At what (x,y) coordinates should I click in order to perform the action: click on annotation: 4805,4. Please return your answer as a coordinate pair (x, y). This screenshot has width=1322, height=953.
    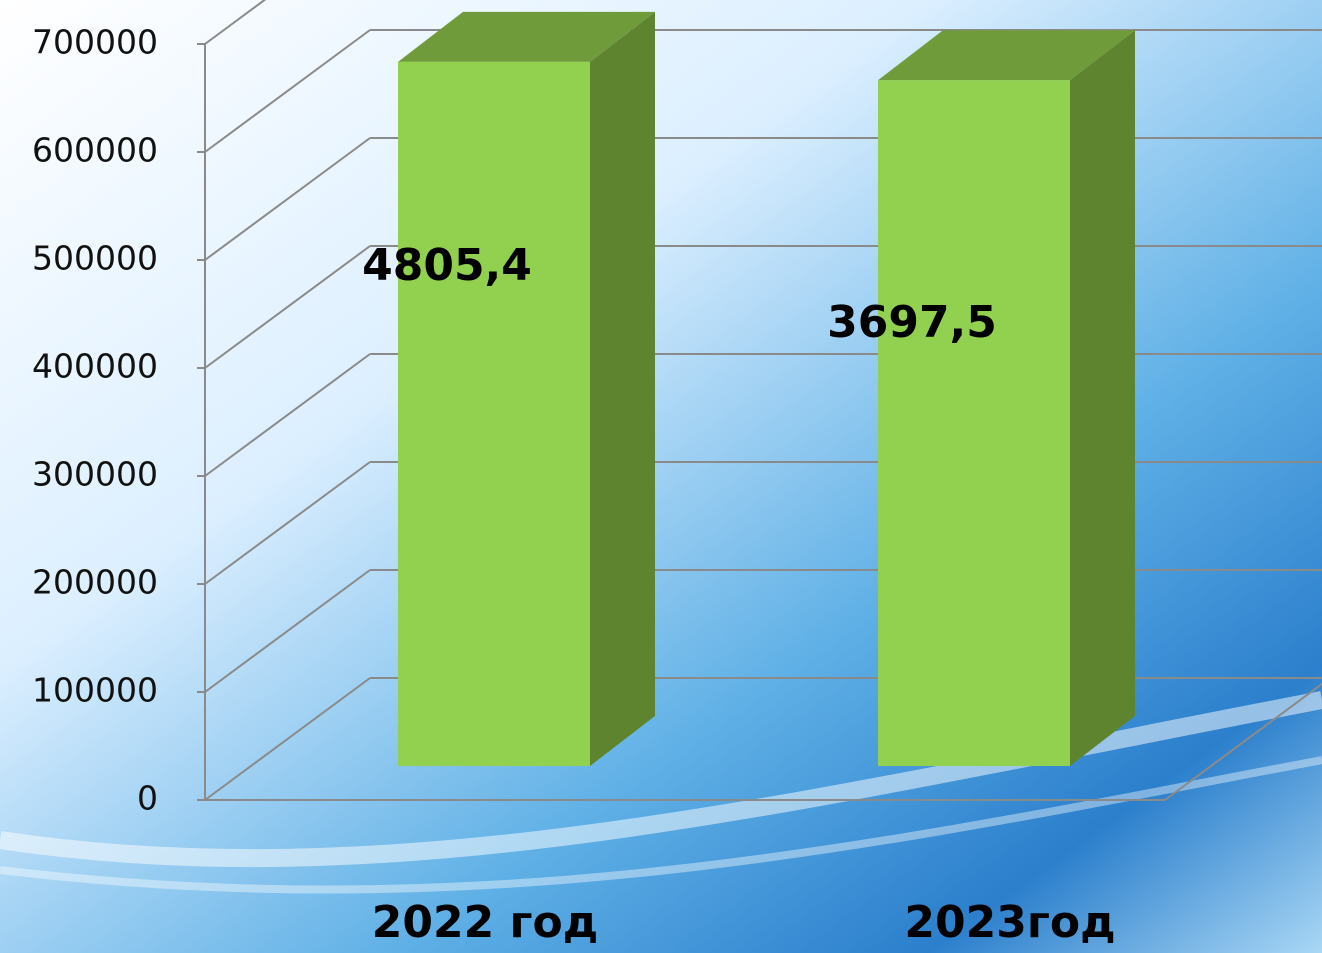
    Looking at the image, I should click on (447, 265).